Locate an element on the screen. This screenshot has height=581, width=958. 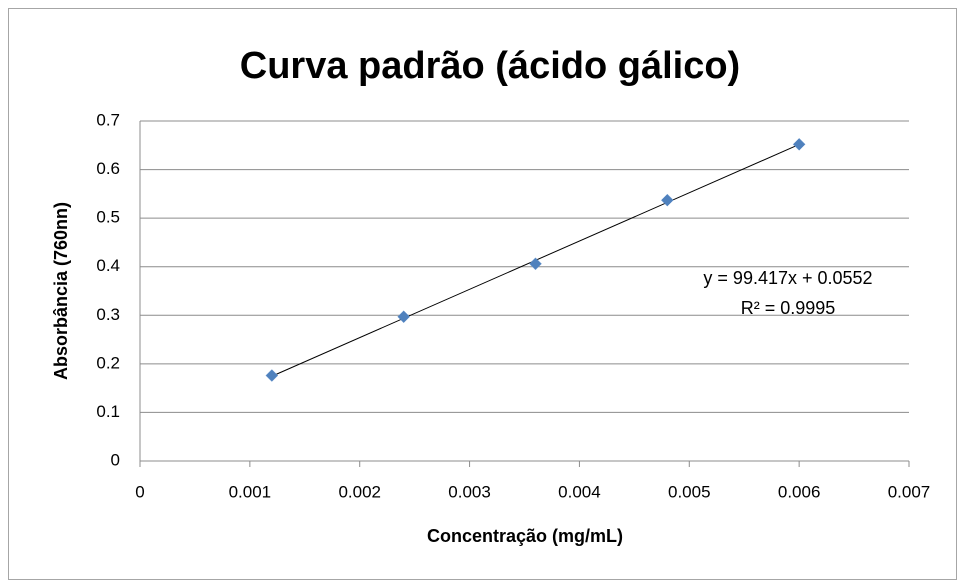
y-tick-label: 0.6 is located at coordinates (108, 168).